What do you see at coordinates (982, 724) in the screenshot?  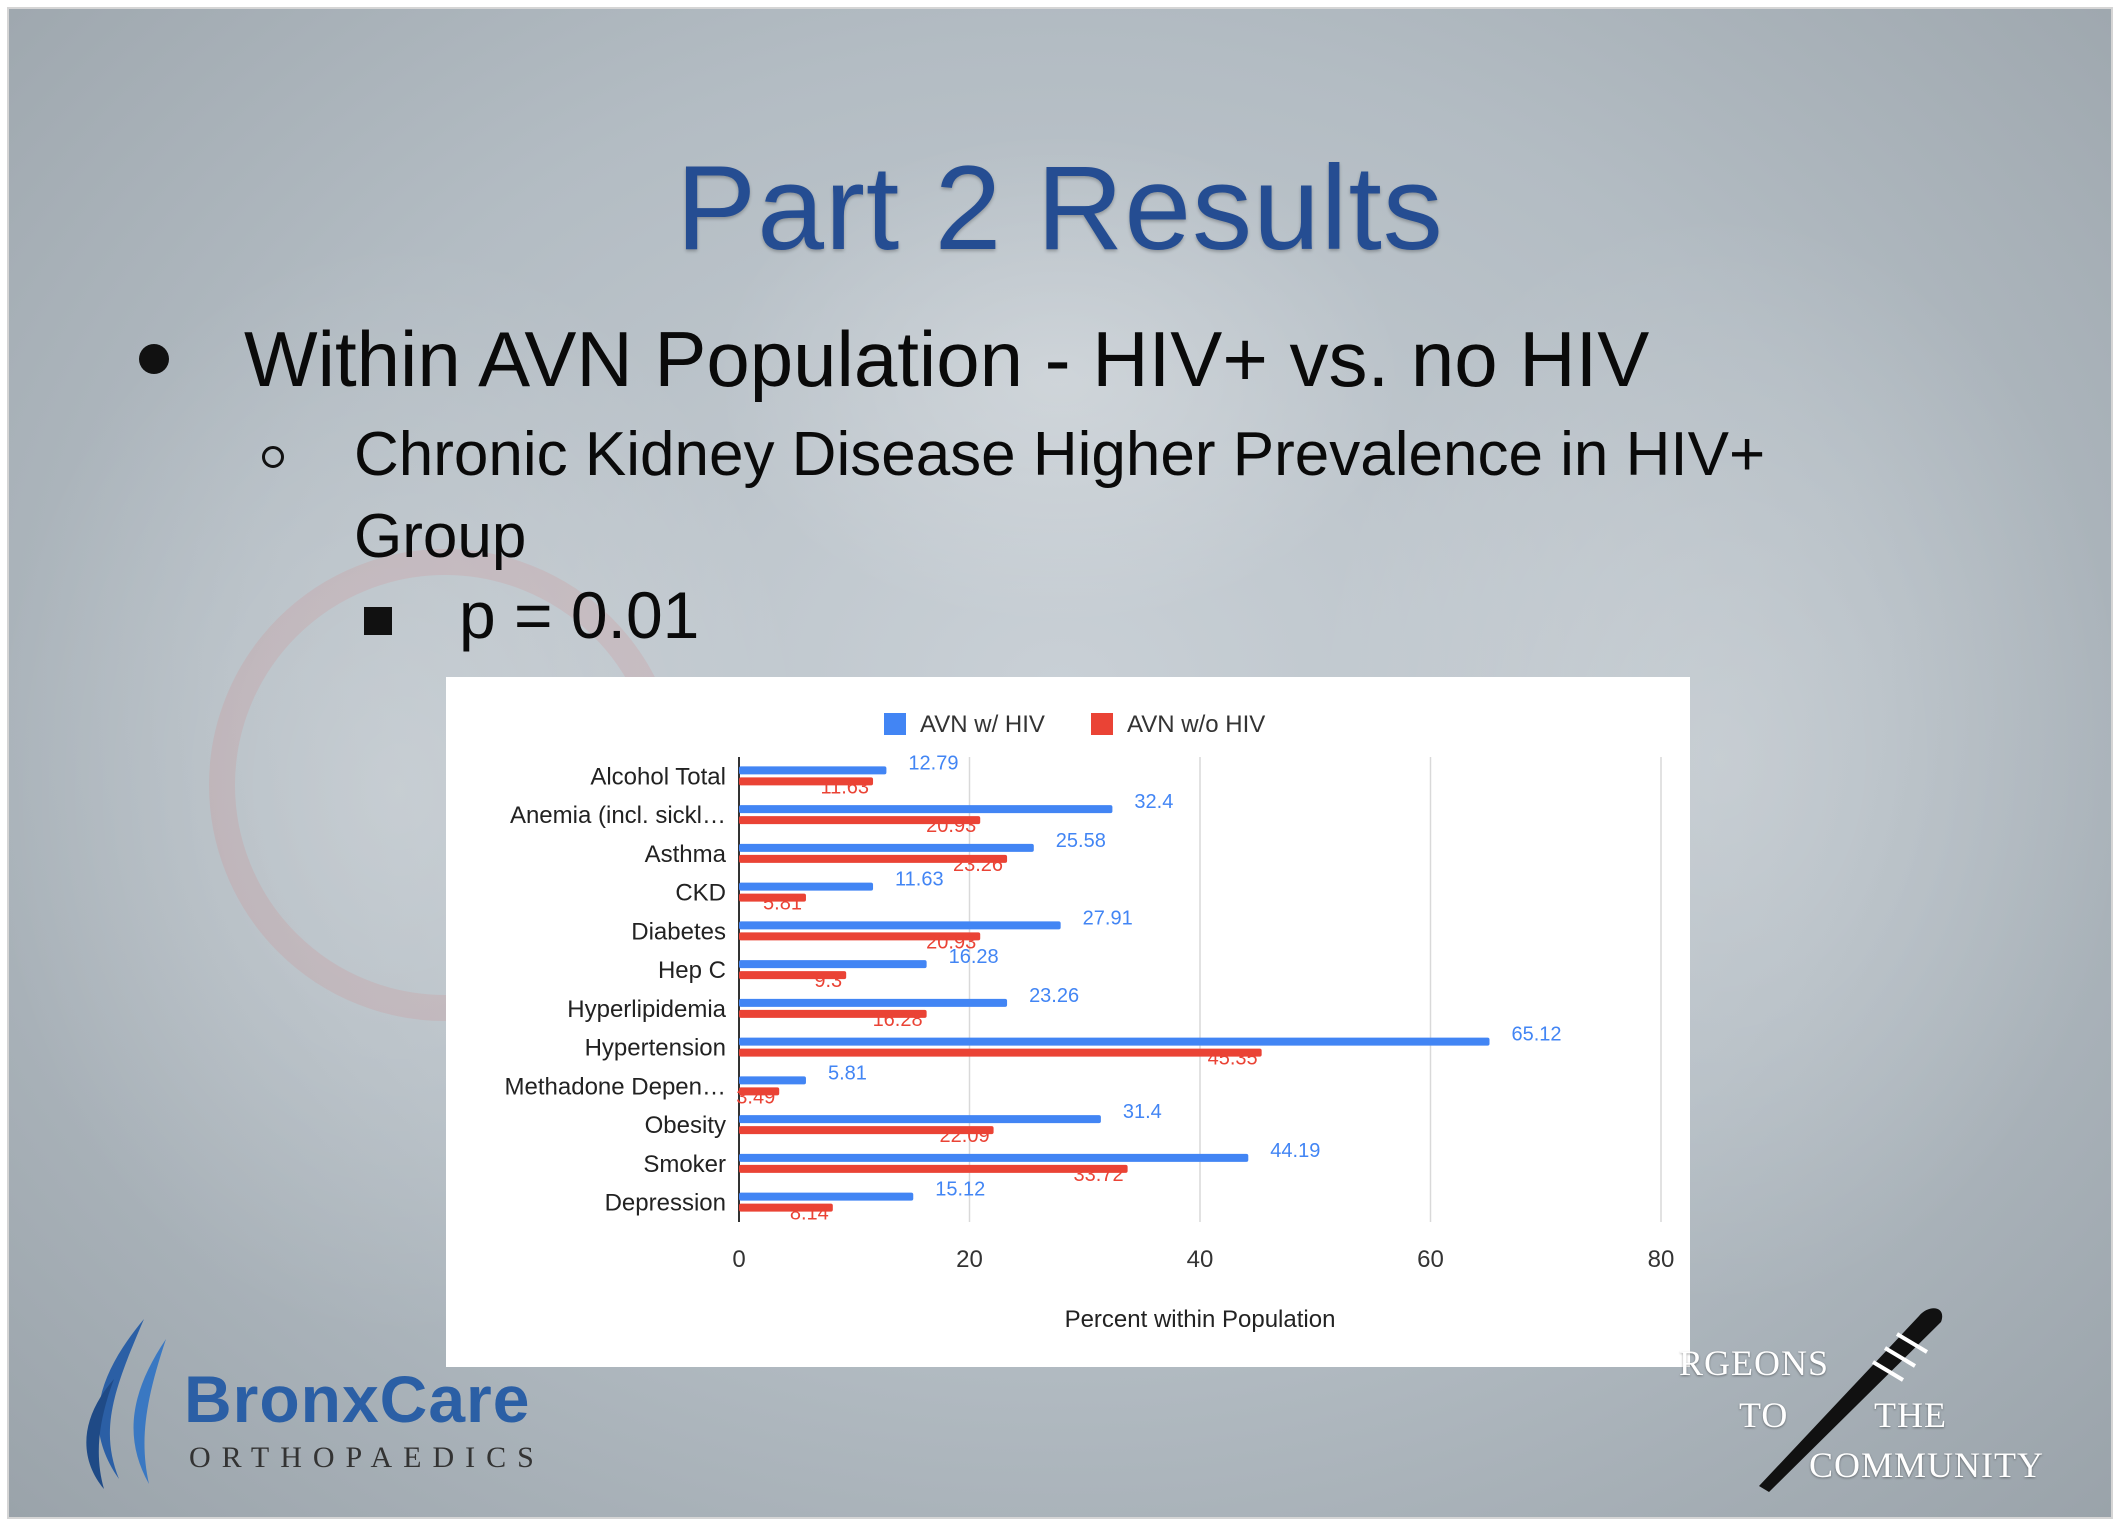 I see `legend-label: AVN w/ HIV` at bounding box center [982, 724].